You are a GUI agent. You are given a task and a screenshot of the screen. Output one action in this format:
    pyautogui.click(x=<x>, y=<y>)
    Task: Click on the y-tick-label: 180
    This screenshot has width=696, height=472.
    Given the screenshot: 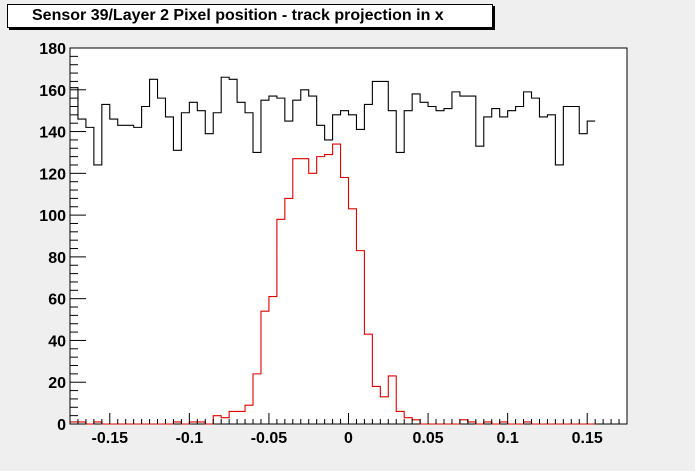 What is the action you would take?
    pyautogui.click(x=52, y=49)
    